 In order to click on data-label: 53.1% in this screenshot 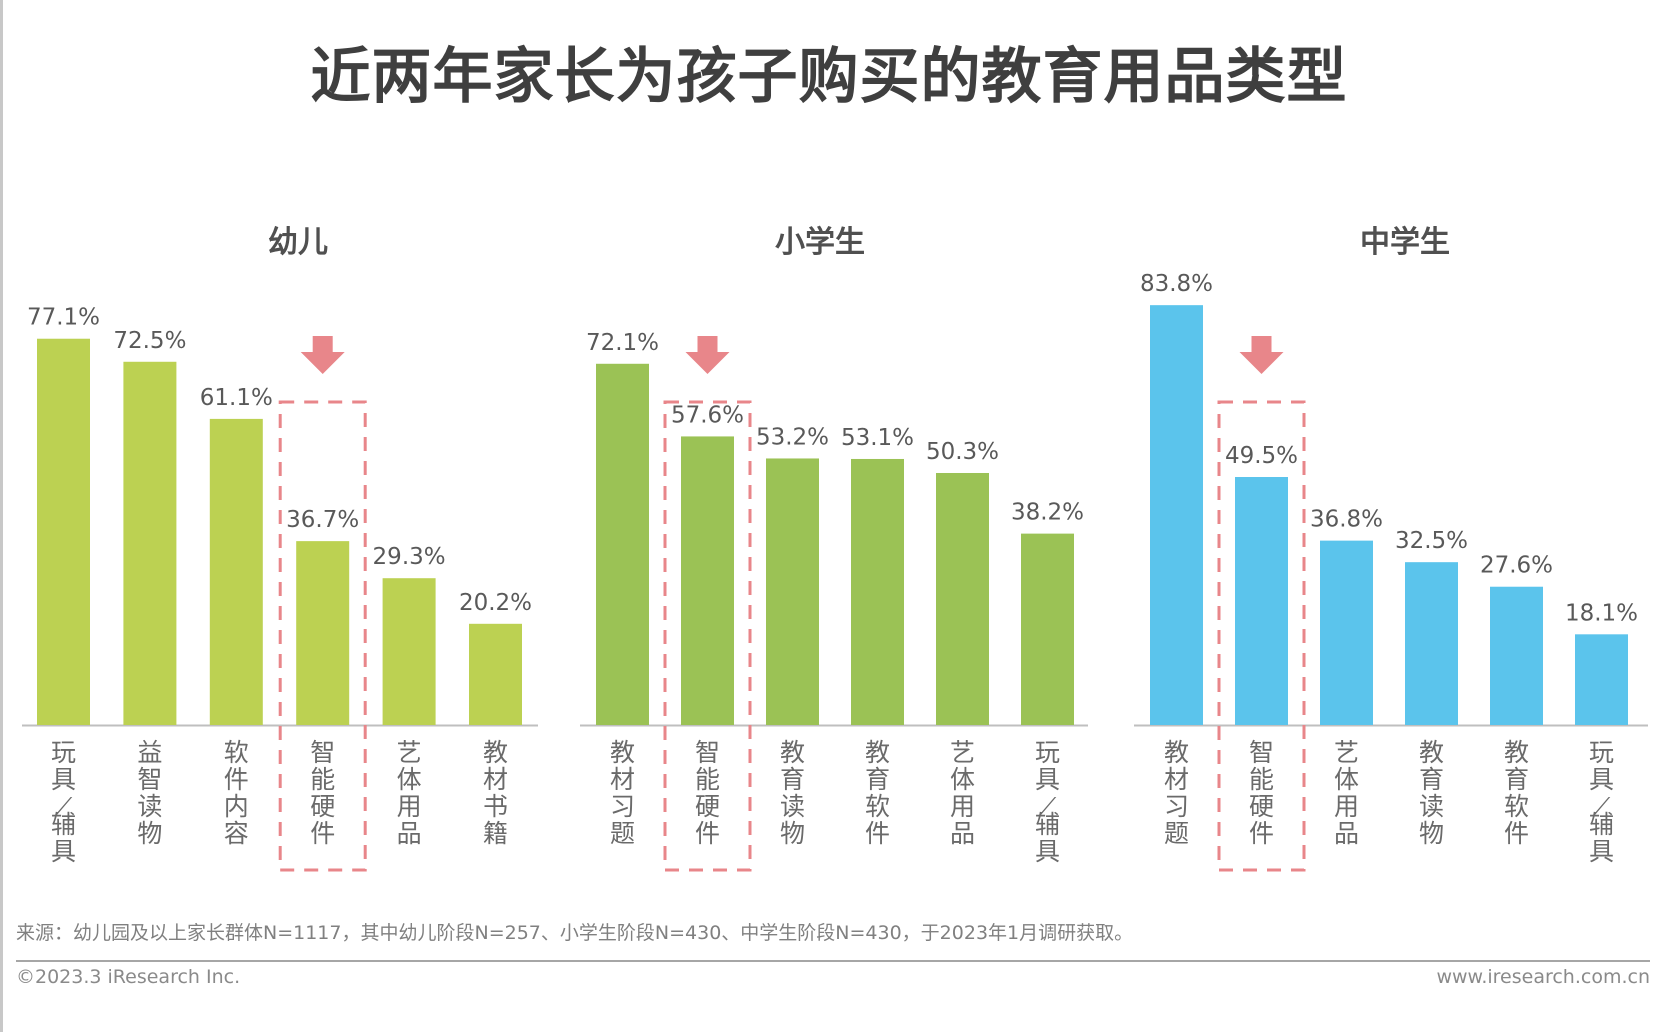, I will do `click(877, 438)`.